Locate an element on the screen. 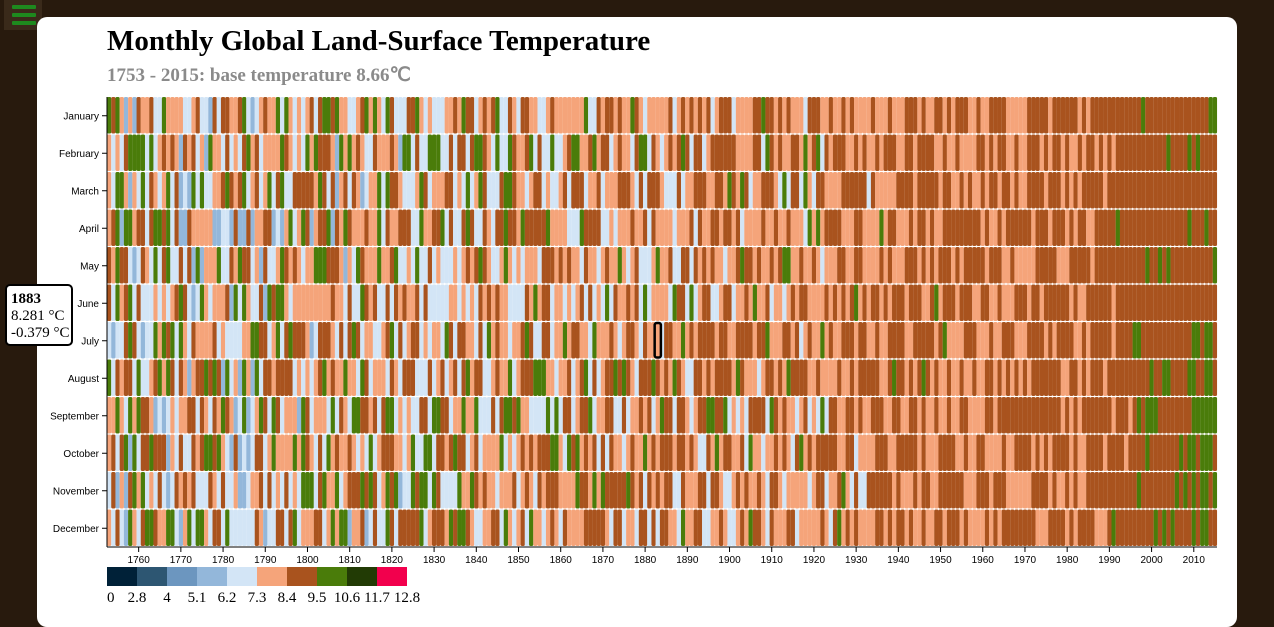 This screenshot has width=1274, height=627. y-tick-label: August is located at coordinates (83, 379).